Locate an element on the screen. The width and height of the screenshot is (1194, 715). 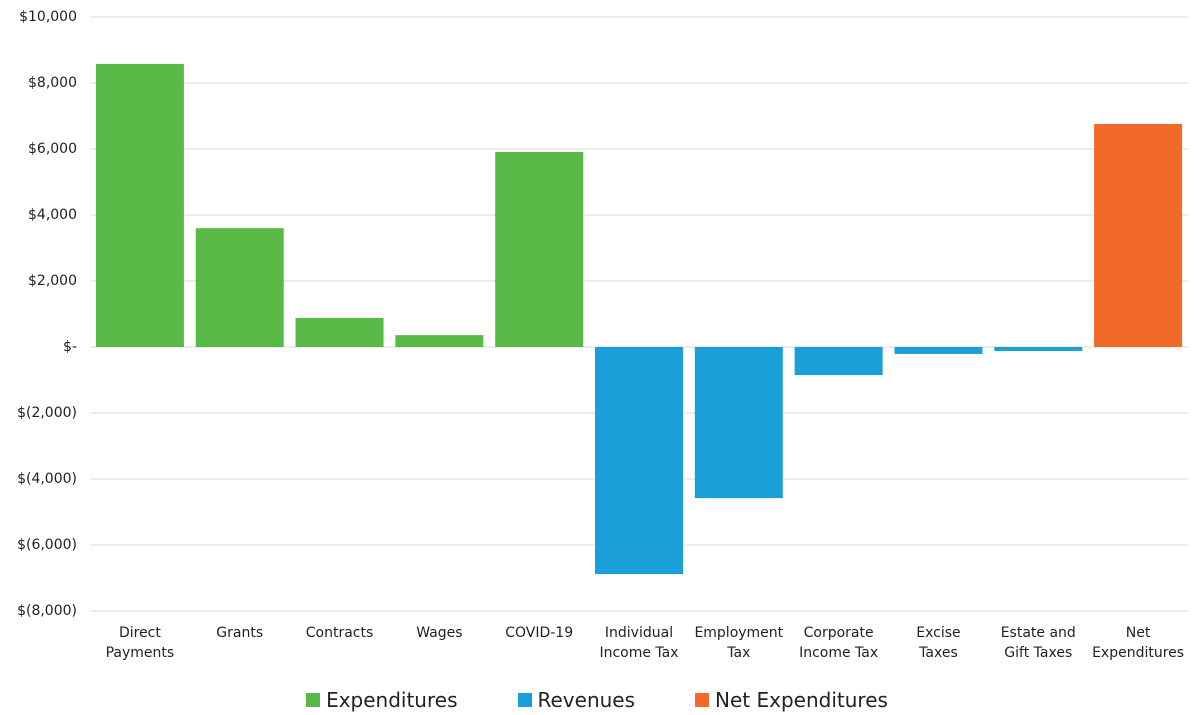
legend-item: Net Expenditures is located at coordinates (791, 700).